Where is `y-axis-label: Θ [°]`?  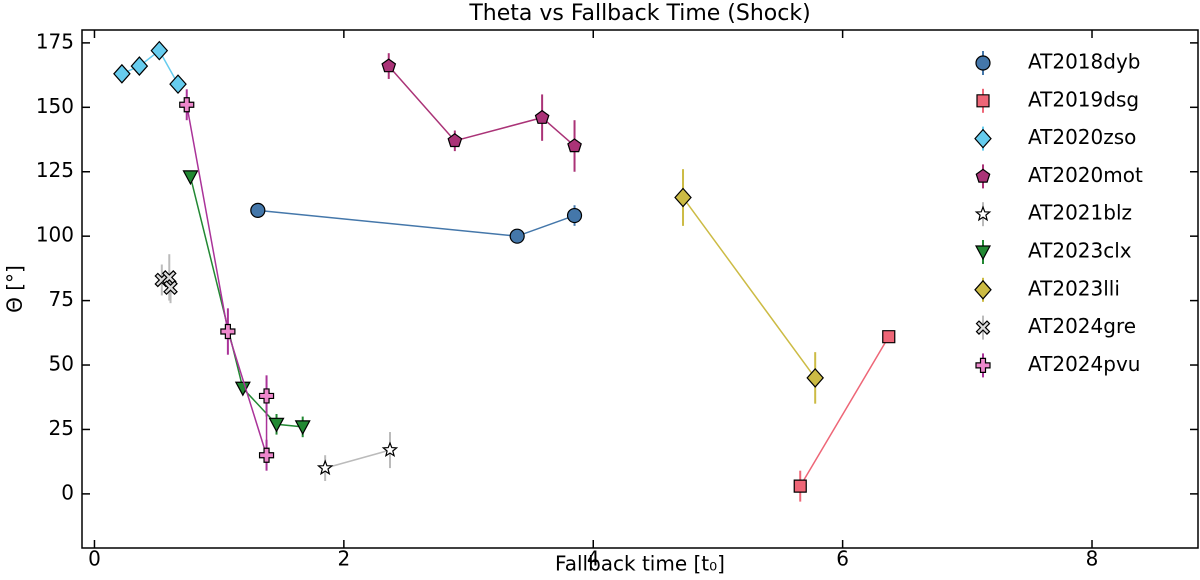
y-axis-label: Θ [°] is located at coordinates (15, 289).